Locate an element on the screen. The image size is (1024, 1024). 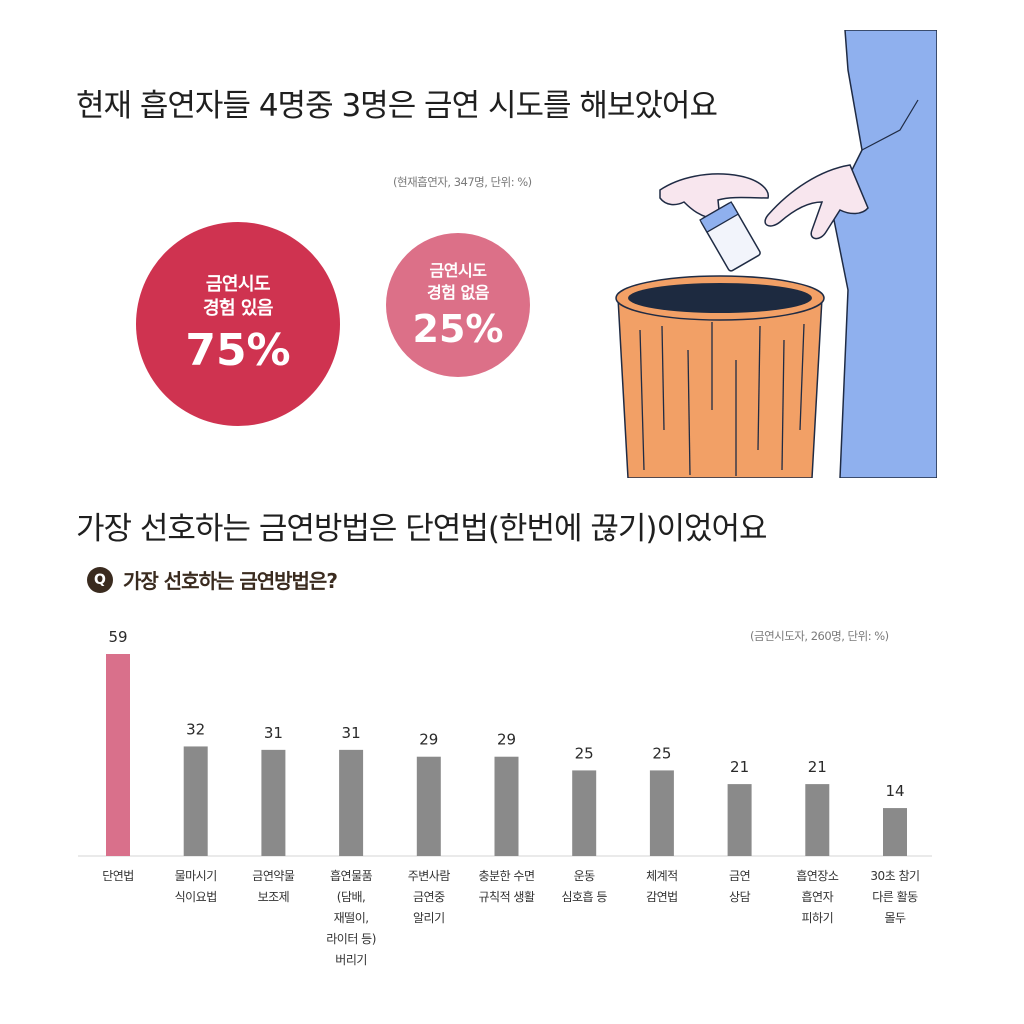
sample-note-smokers: (현재흡연자, 347명, 단위: %) is located at coordinates (462, 182).